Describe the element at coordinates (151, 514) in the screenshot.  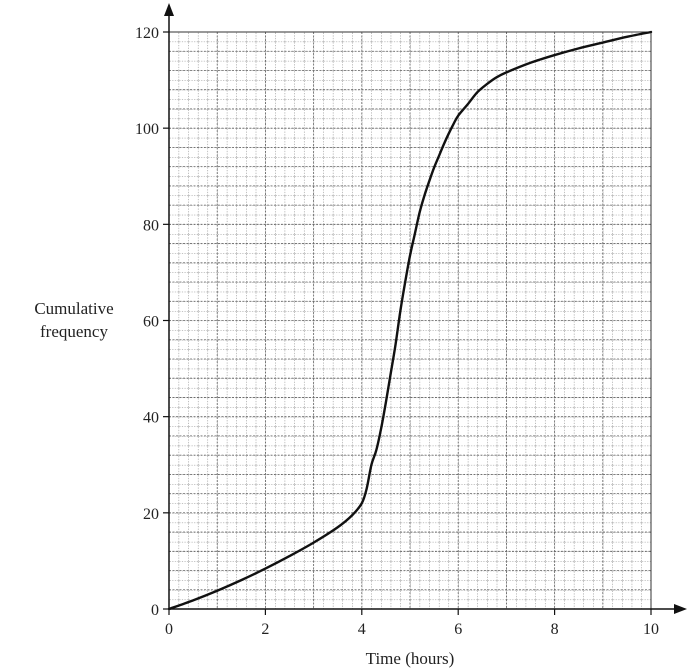
I see `y-tick-label: 20` at that location.